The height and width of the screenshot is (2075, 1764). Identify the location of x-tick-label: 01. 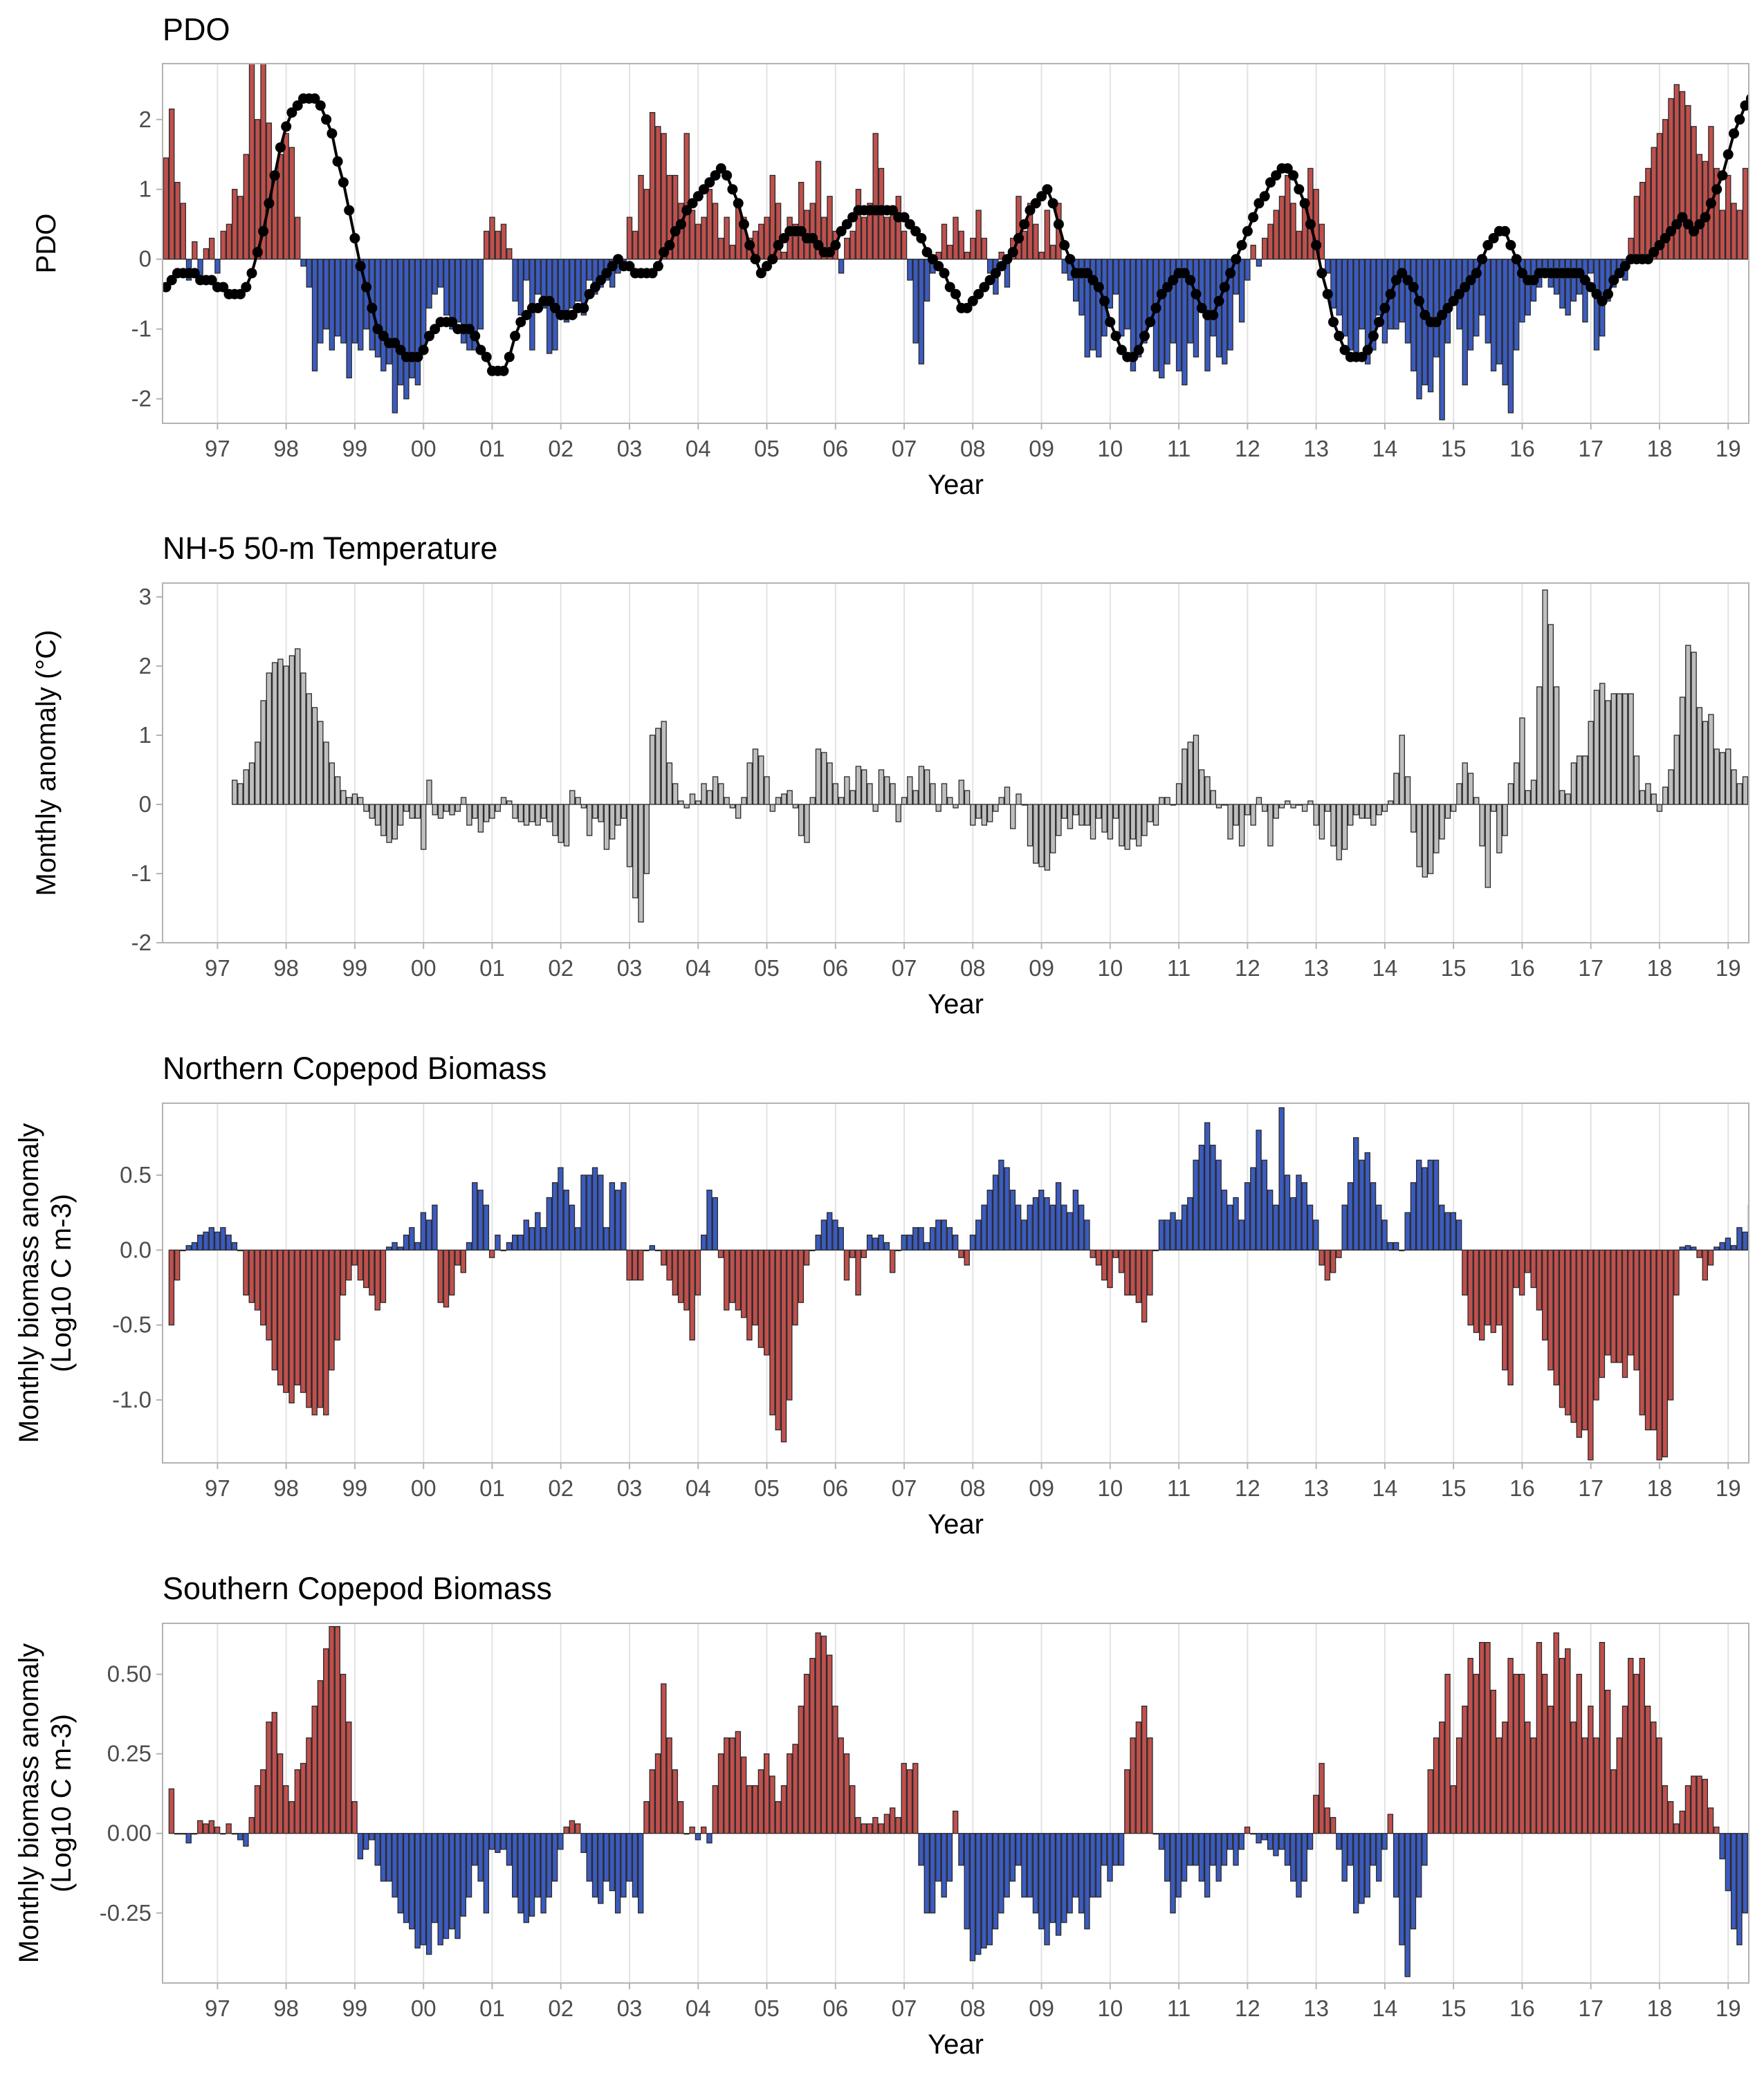
(492, 448).